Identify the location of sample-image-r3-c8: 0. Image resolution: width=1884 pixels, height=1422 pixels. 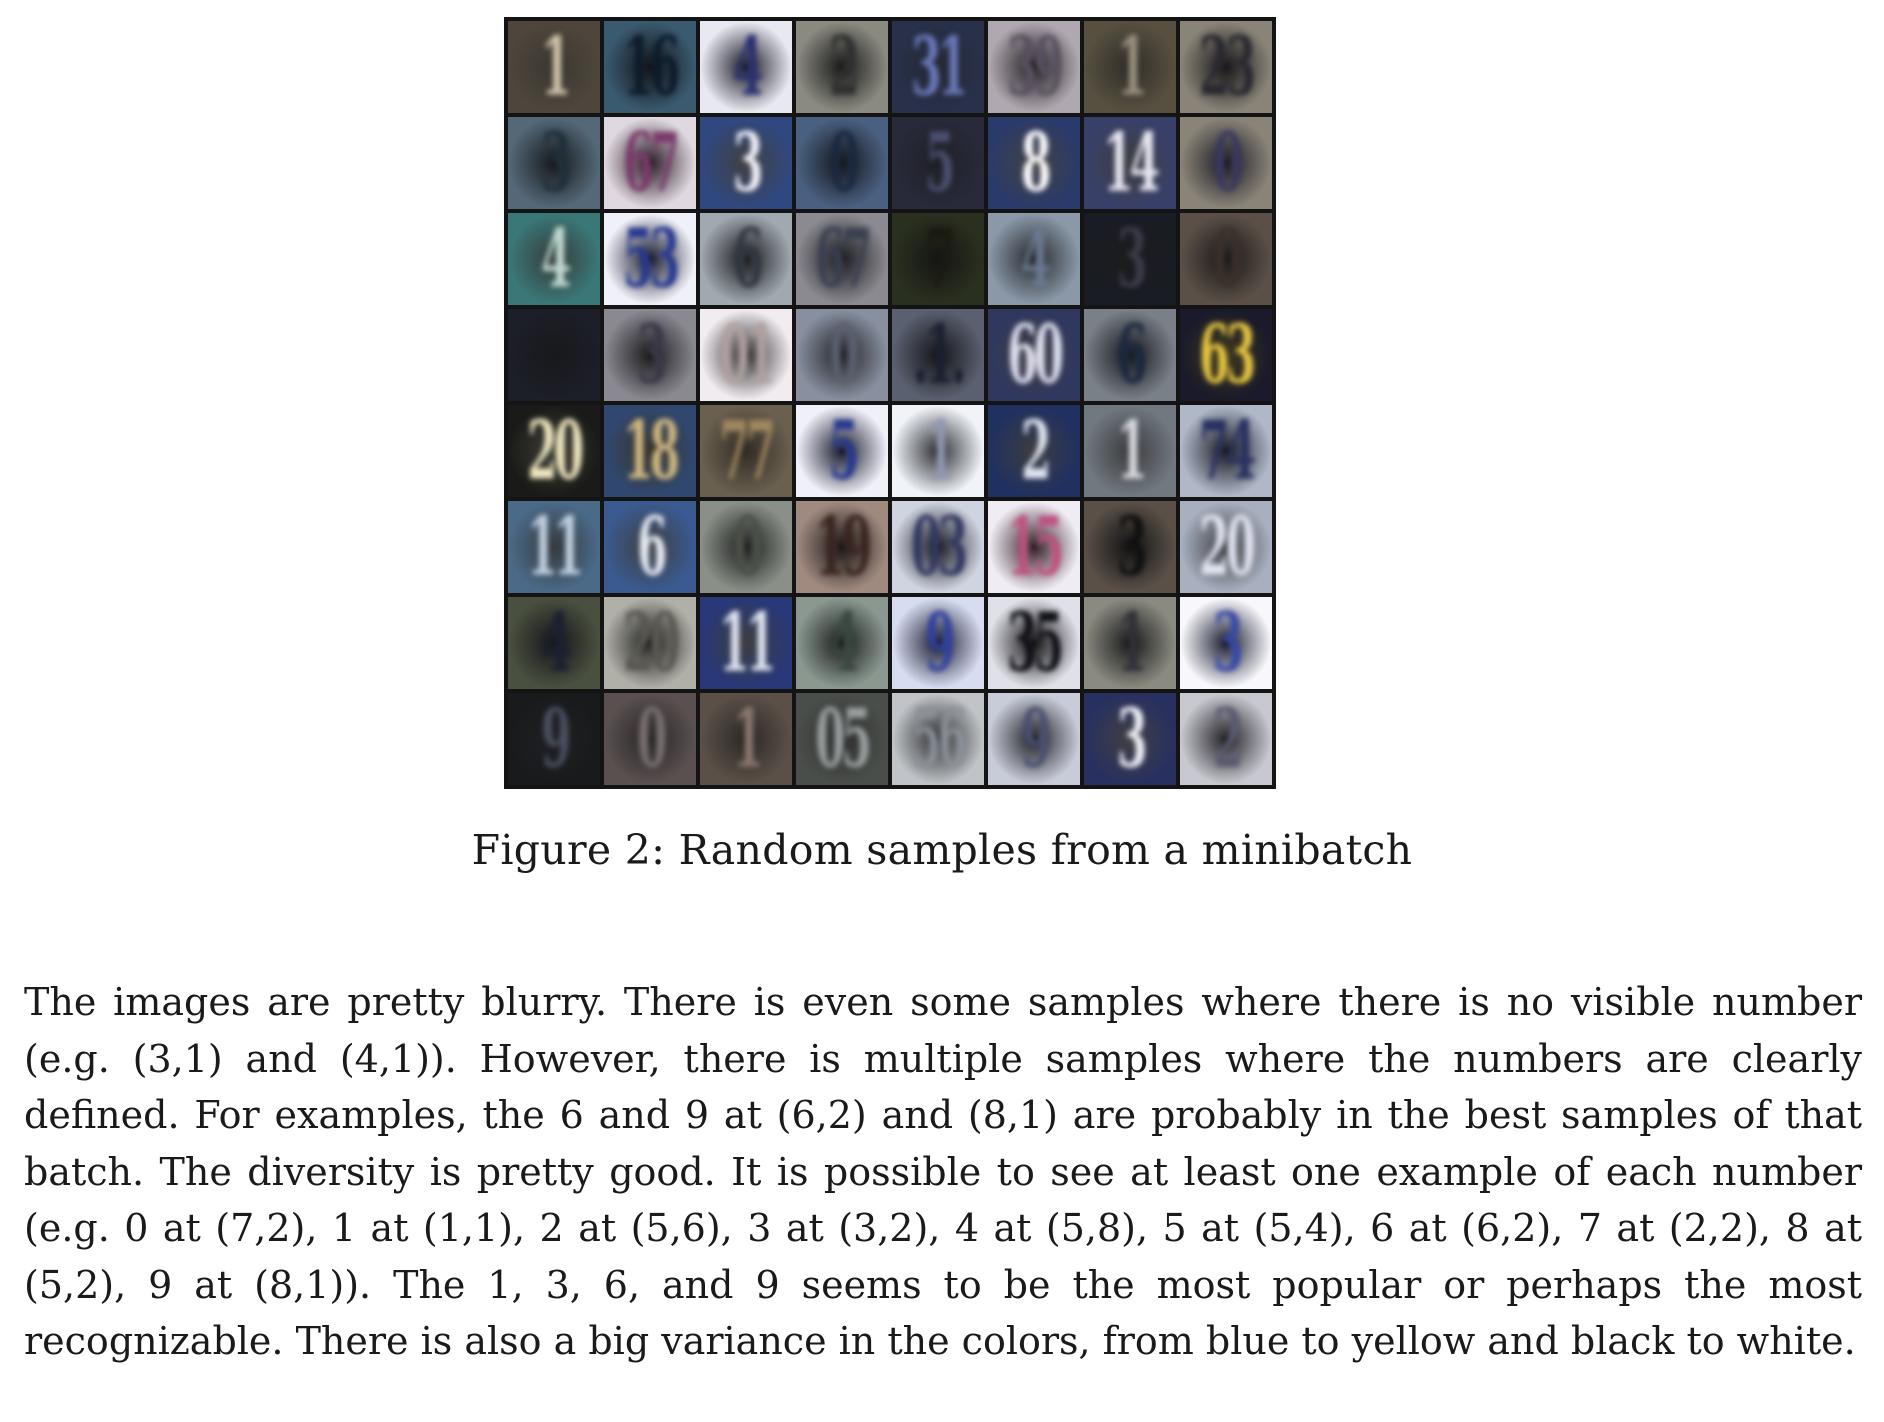
(1226, 259).